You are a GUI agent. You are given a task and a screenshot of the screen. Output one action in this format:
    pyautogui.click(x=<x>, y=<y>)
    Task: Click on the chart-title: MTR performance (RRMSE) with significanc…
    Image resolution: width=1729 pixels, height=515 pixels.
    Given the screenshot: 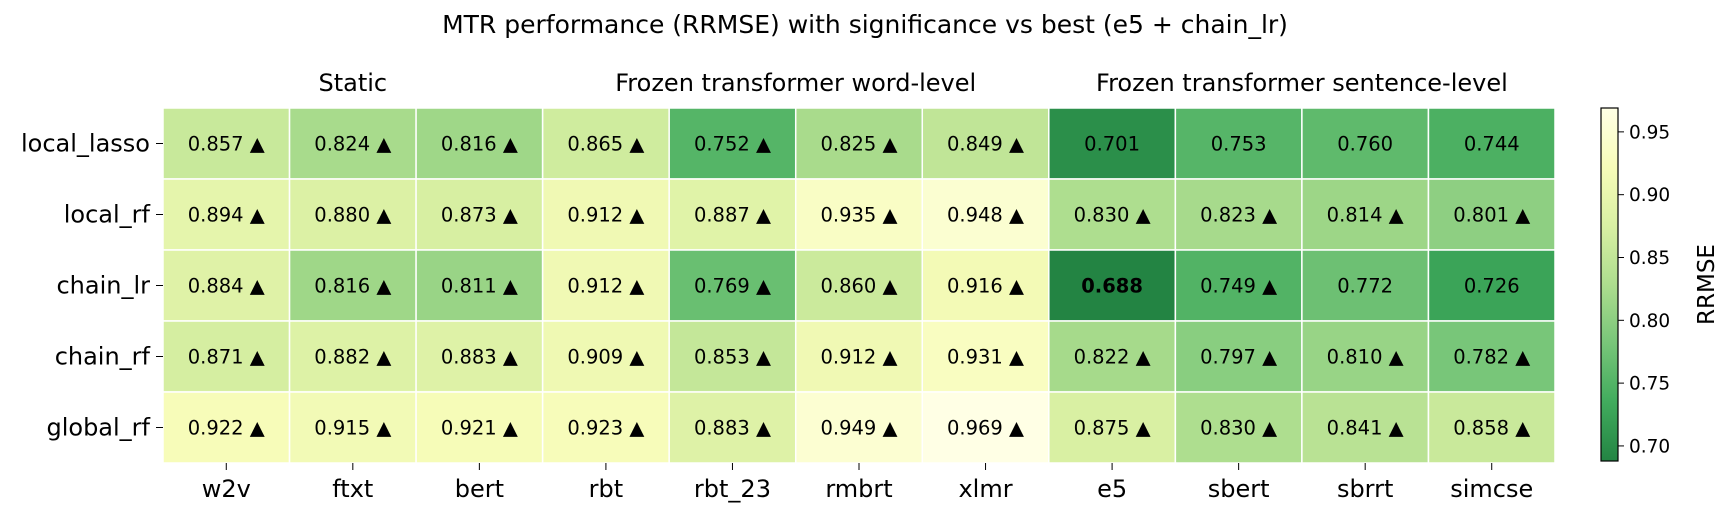 What is the action you would take?
    pyautogui.click(x=865, y=24)
    